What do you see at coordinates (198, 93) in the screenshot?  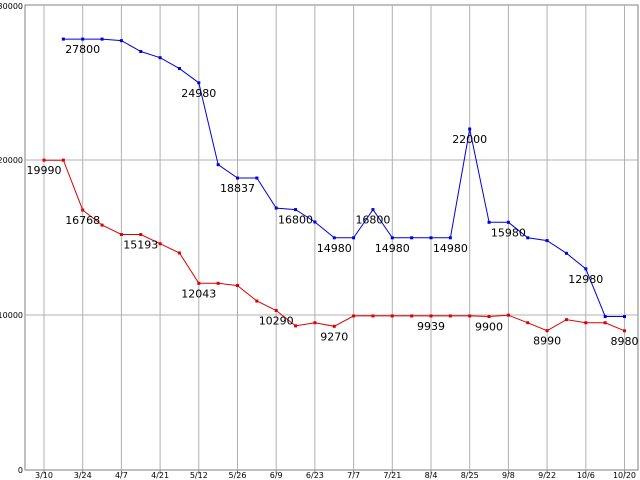 I see `data-label: 24980` at bounding box center [198, 93].